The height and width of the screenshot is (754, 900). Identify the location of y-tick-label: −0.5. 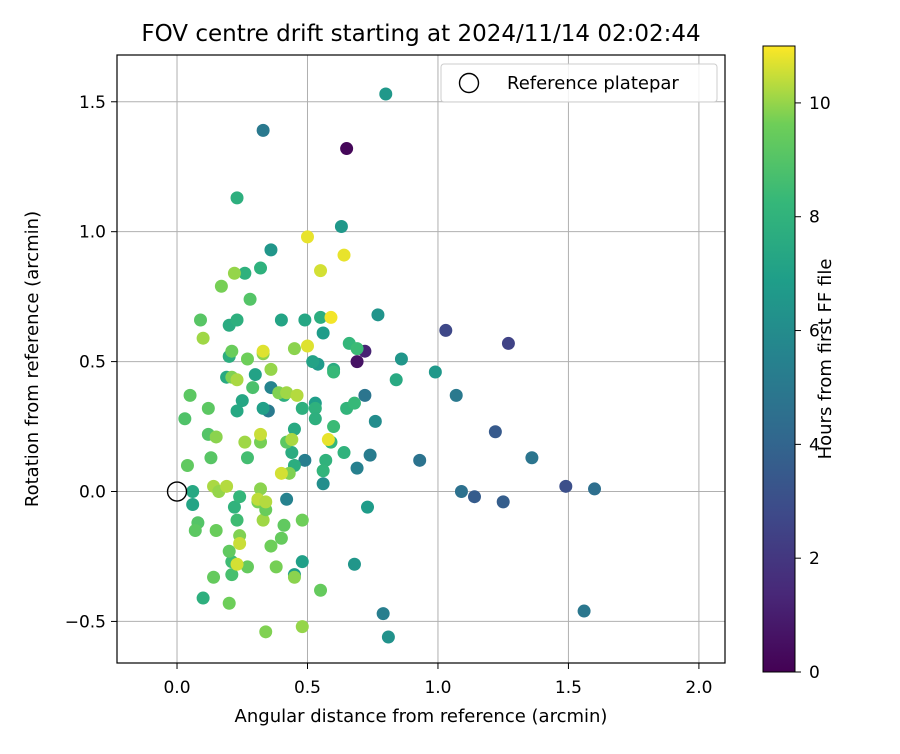
(85, 622).